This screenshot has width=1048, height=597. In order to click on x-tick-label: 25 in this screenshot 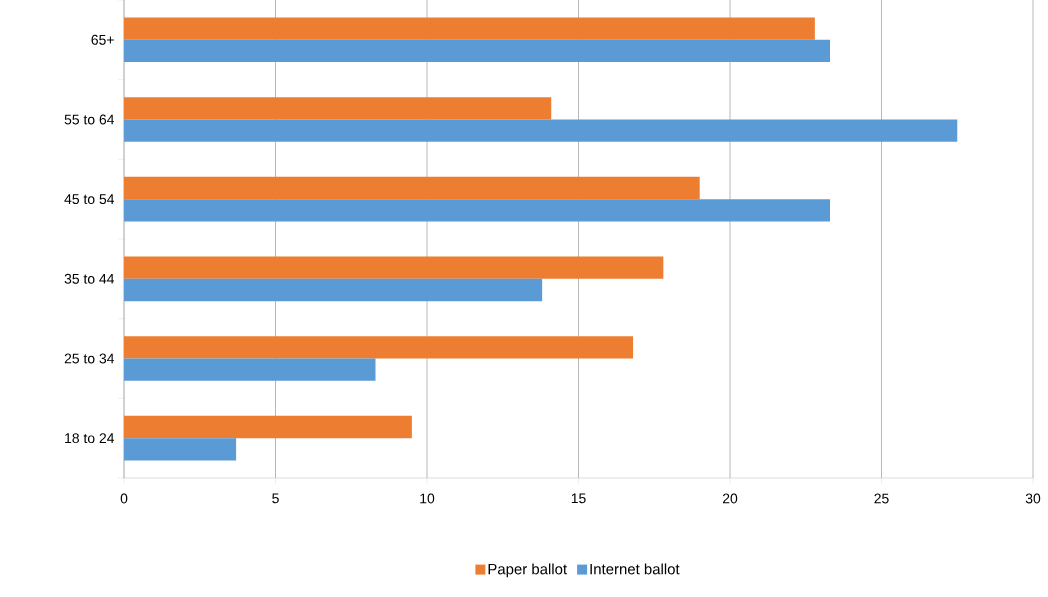, I will do `click(881, 498)`.